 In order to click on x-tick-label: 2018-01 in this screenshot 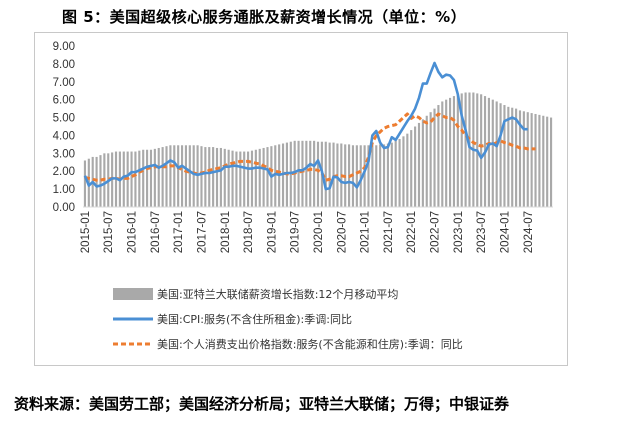, I will do `click(226, 232)`.